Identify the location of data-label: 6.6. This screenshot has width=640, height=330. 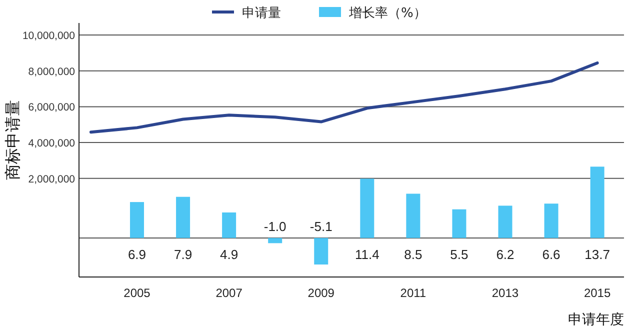
(551, 254).